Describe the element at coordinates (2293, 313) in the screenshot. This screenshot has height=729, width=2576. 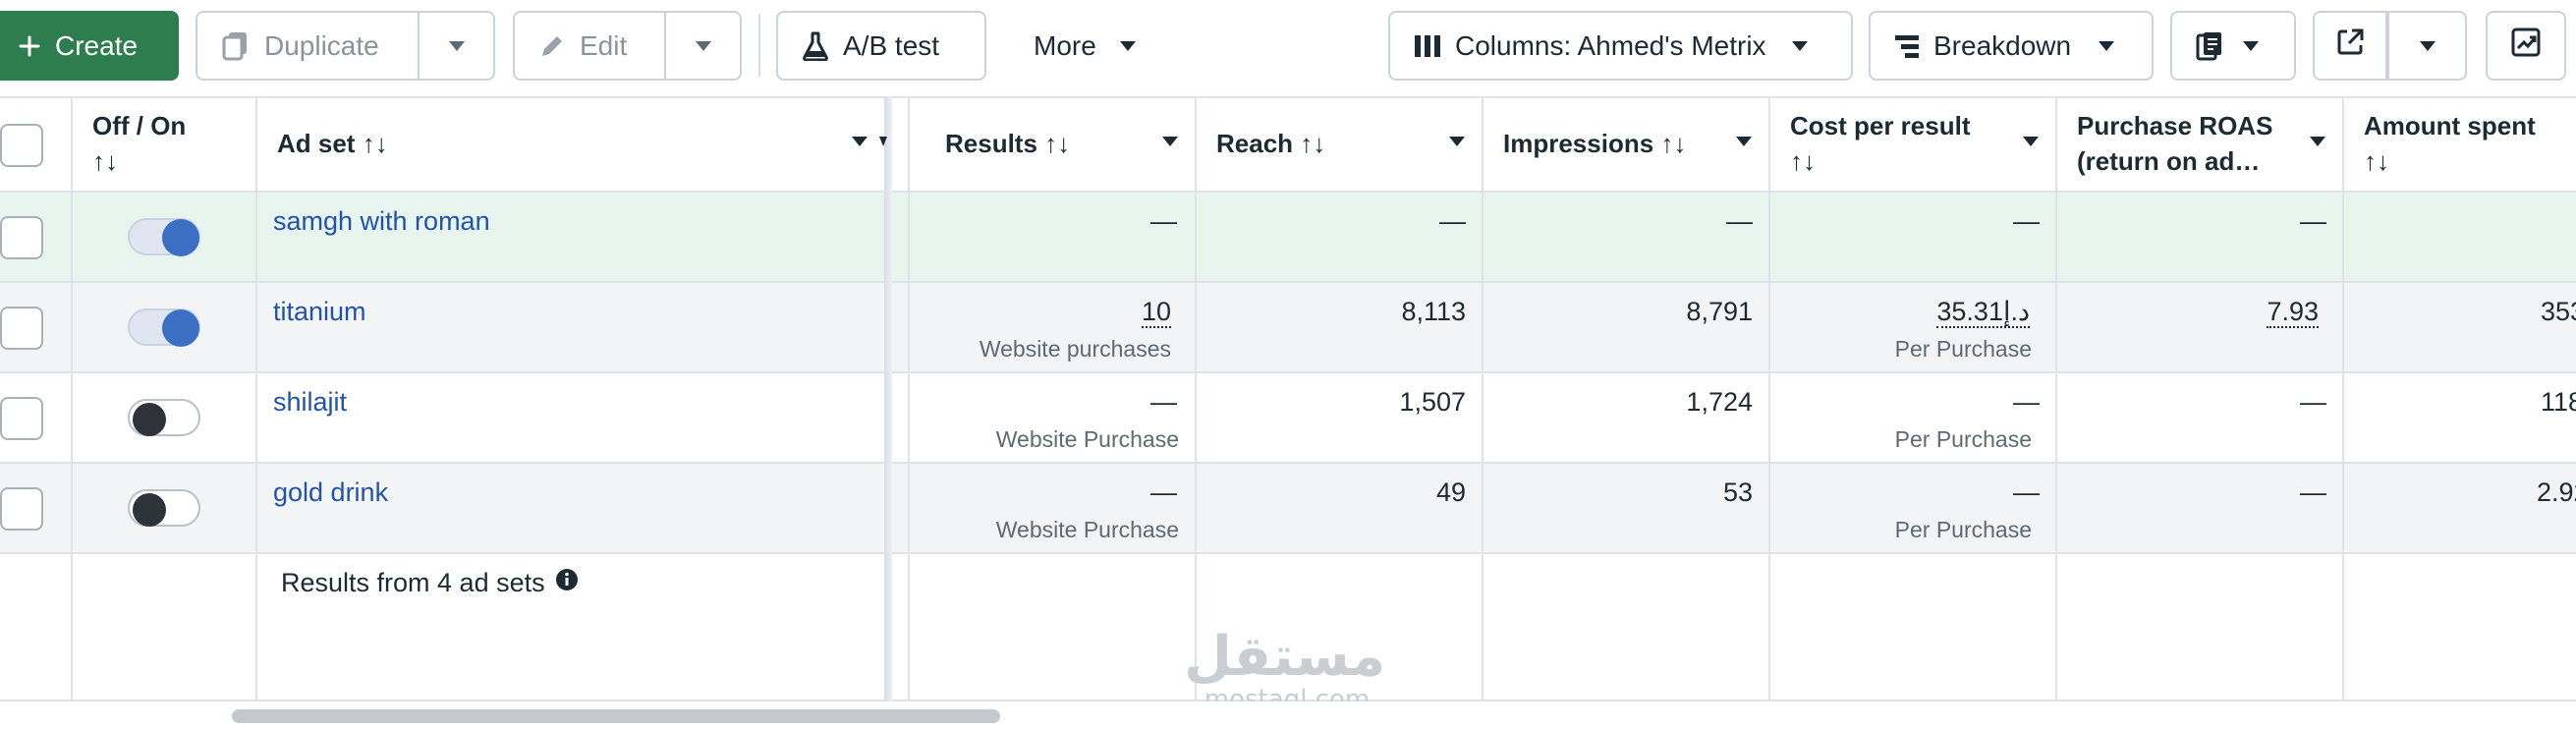
I see `roas-value: 7.93` at that location.